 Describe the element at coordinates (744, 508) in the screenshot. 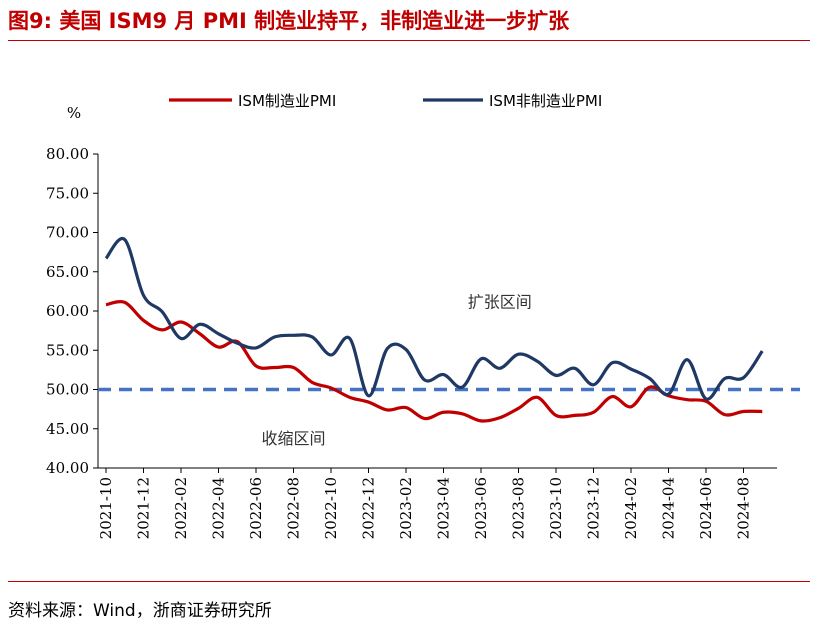

I see `x-tick-label: 2024-08` at that location.